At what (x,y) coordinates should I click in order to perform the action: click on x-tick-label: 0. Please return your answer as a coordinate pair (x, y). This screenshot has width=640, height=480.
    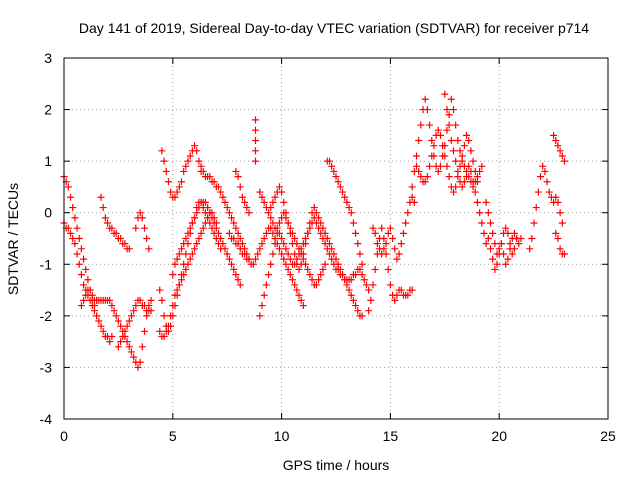
    Looking at the image, I should click on (64, 436).